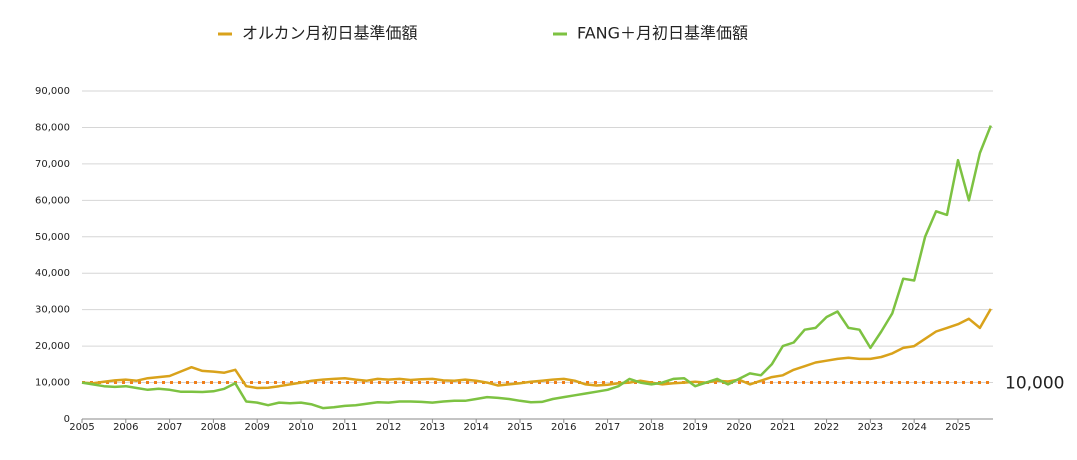 The width and height of the screenshot is (1077, 460). I want to click on x-tick-label: 2024, so click(913, 427).